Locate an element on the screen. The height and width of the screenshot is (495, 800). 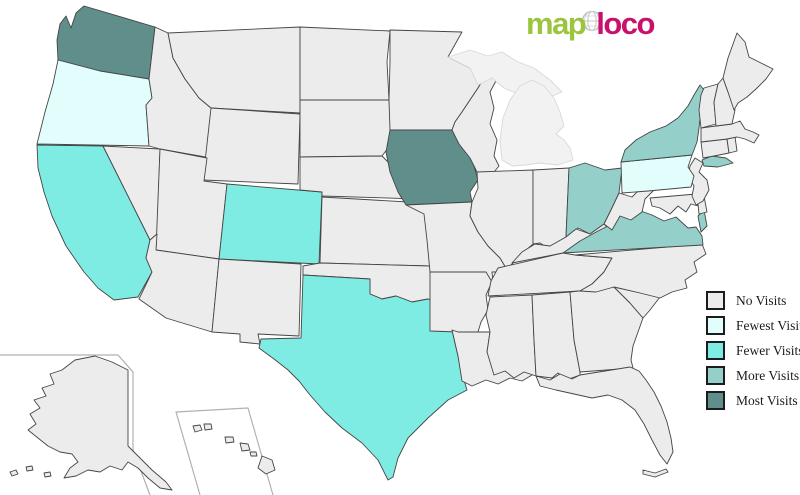
logo-text-map: map is located at coordinates (556, 23).